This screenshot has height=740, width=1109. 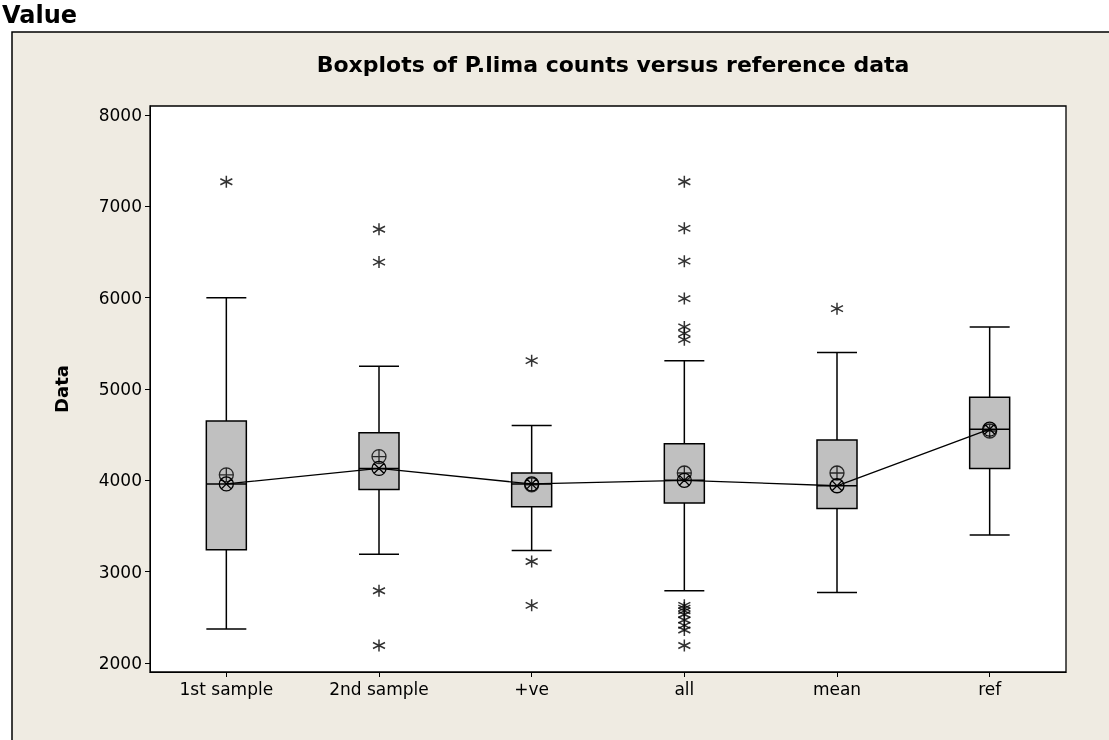 What do you see at coordinates (226, 688) in the screenshot?
I see `x-tick-label: 1st sample` at bounding box center [226, 688].